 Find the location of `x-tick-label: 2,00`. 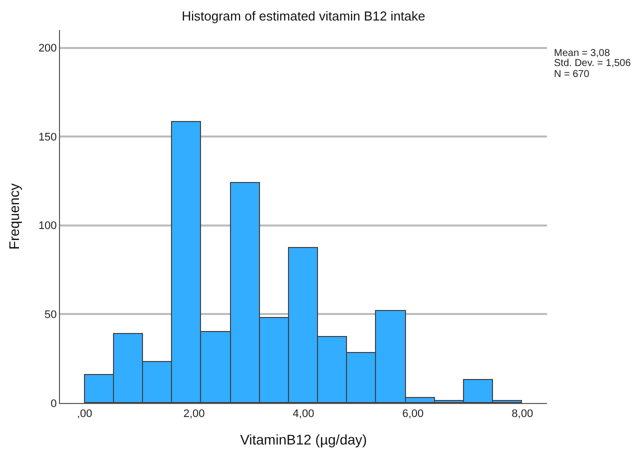

x-tick-label: 2,00 is located at coordinates (194, 414).